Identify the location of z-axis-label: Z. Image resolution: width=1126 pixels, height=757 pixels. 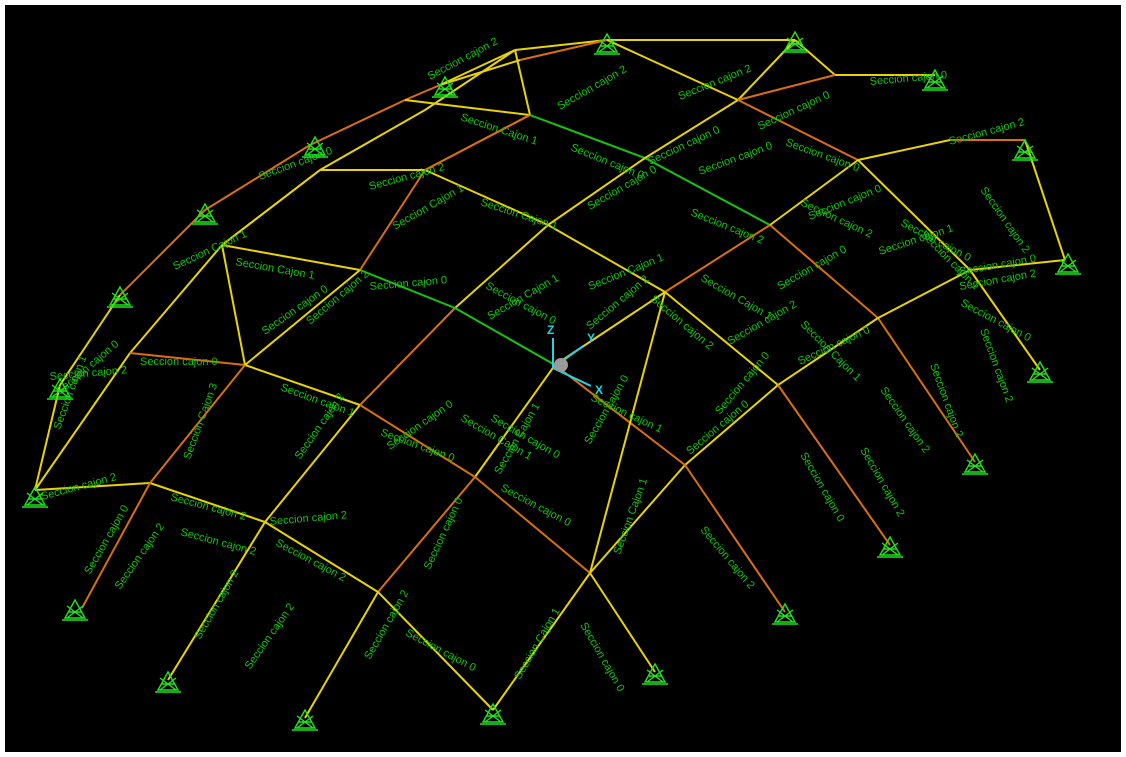
(550, 330).